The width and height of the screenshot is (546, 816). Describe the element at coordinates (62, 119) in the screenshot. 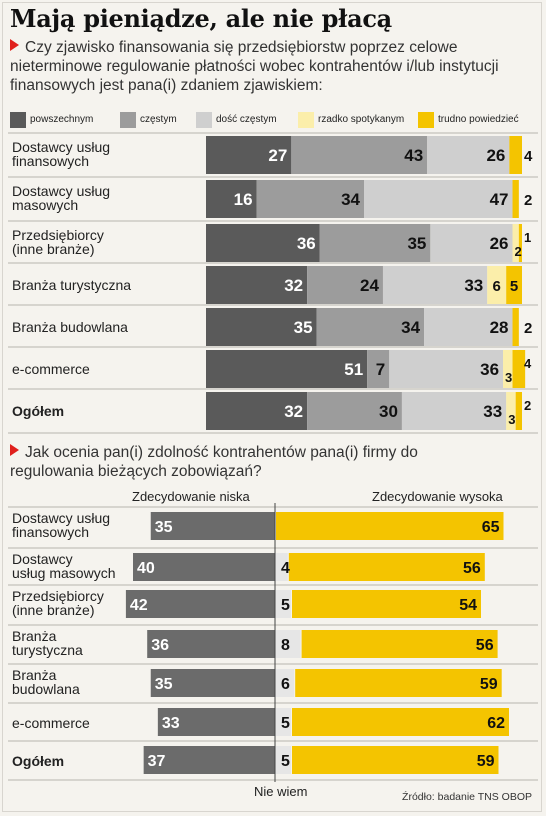

I see `legend-label: powszechnym` at that location.